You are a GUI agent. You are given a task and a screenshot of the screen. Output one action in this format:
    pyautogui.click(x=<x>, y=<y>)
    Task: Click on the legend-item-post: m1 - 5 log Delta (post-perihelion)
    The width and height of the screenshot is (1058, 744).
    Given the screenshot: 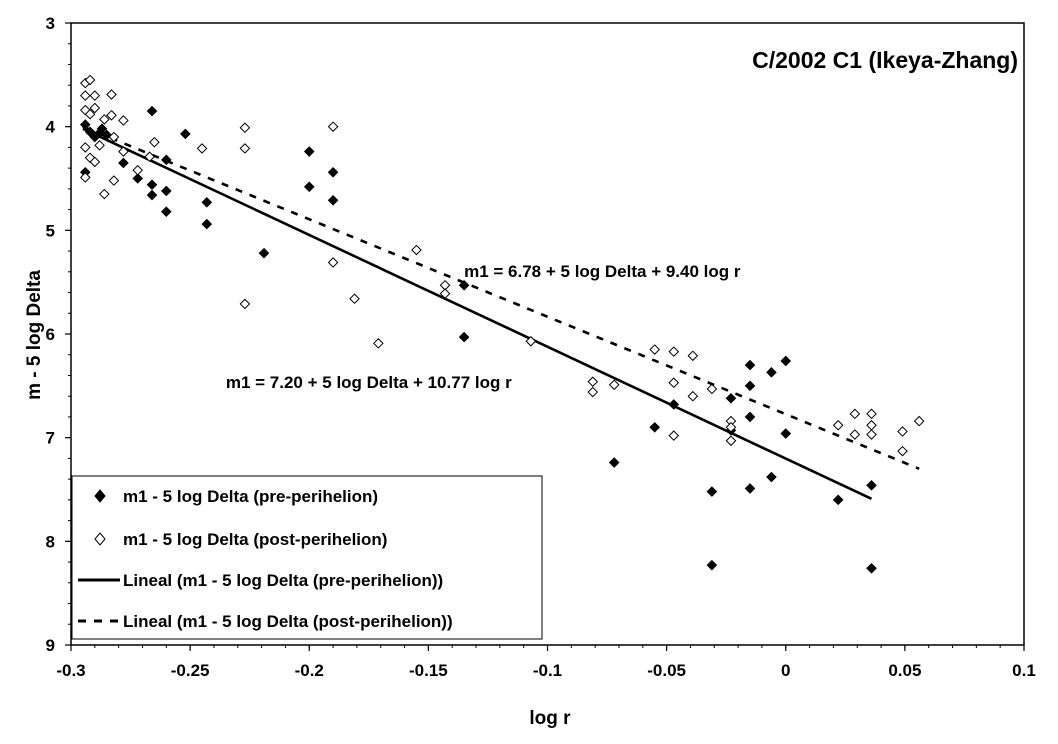 What is the action you would take?
    pyautogui.click(x=240, y=539)
    